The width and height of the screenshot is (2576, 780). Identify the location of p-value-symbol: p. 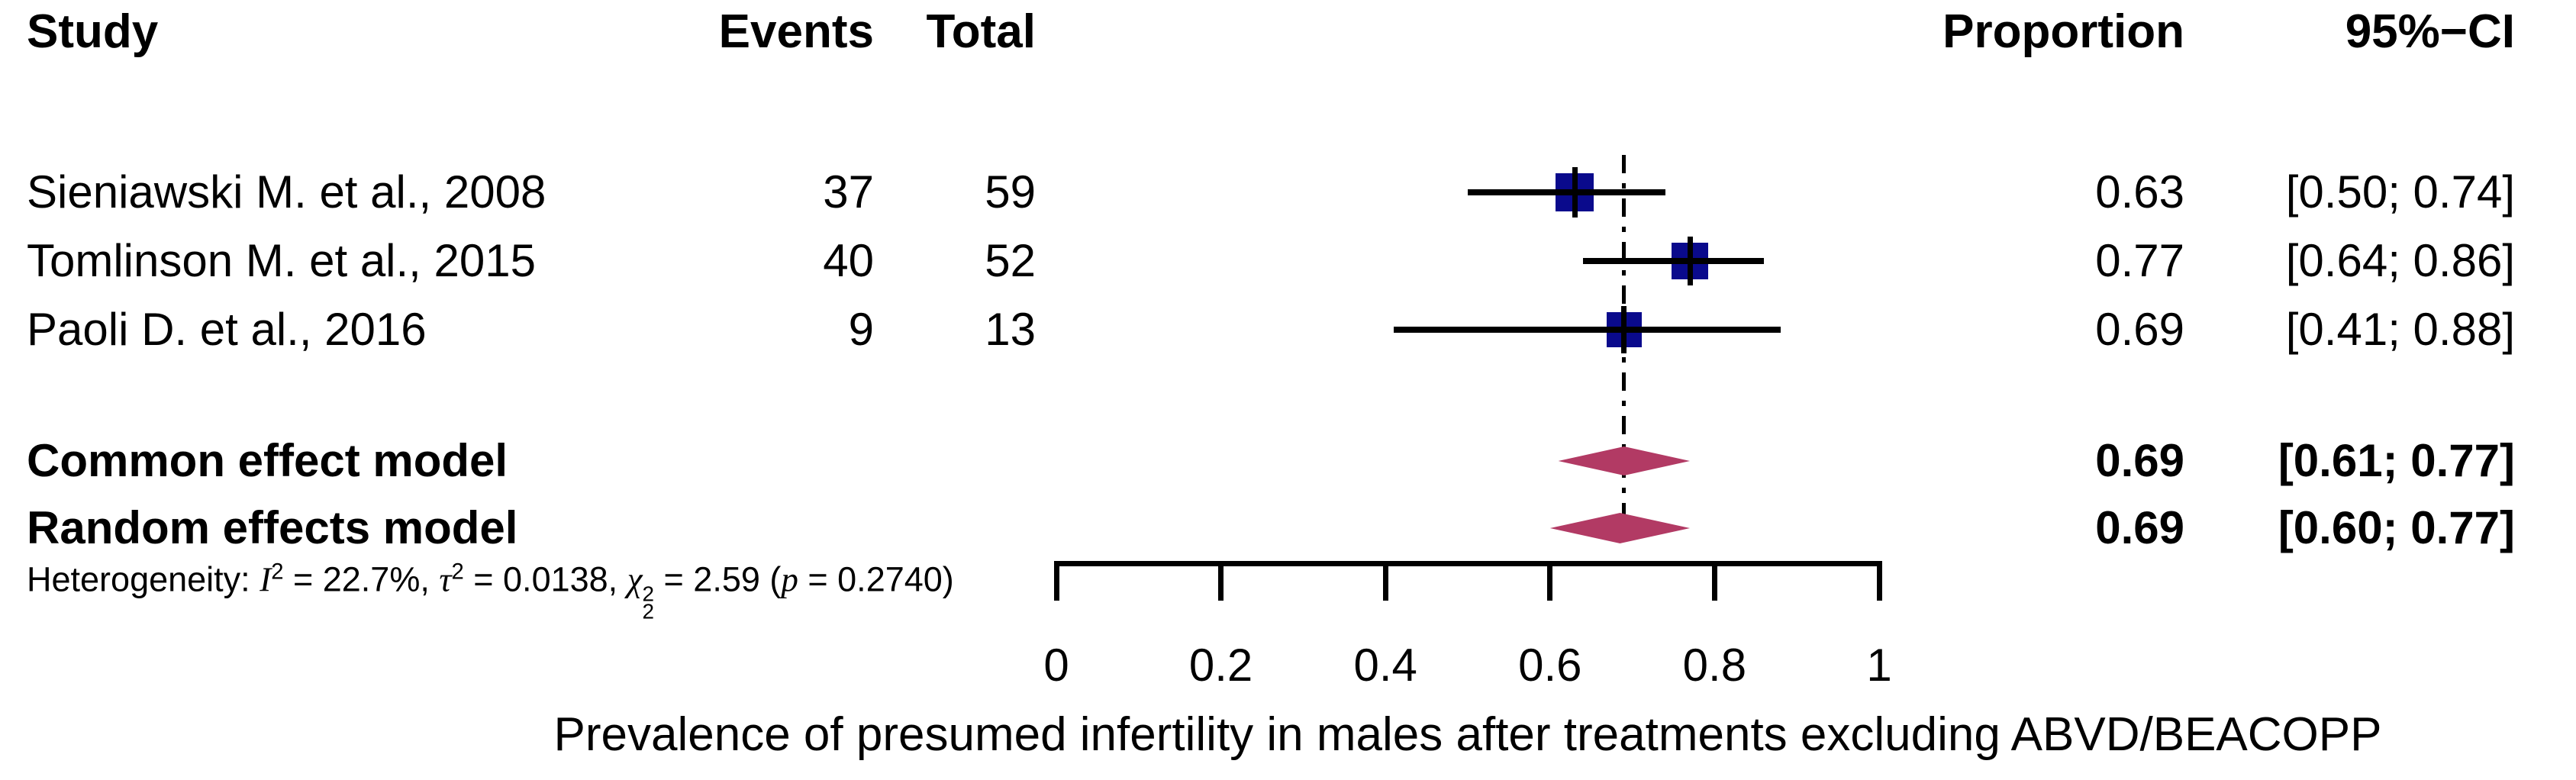
(790, 579).